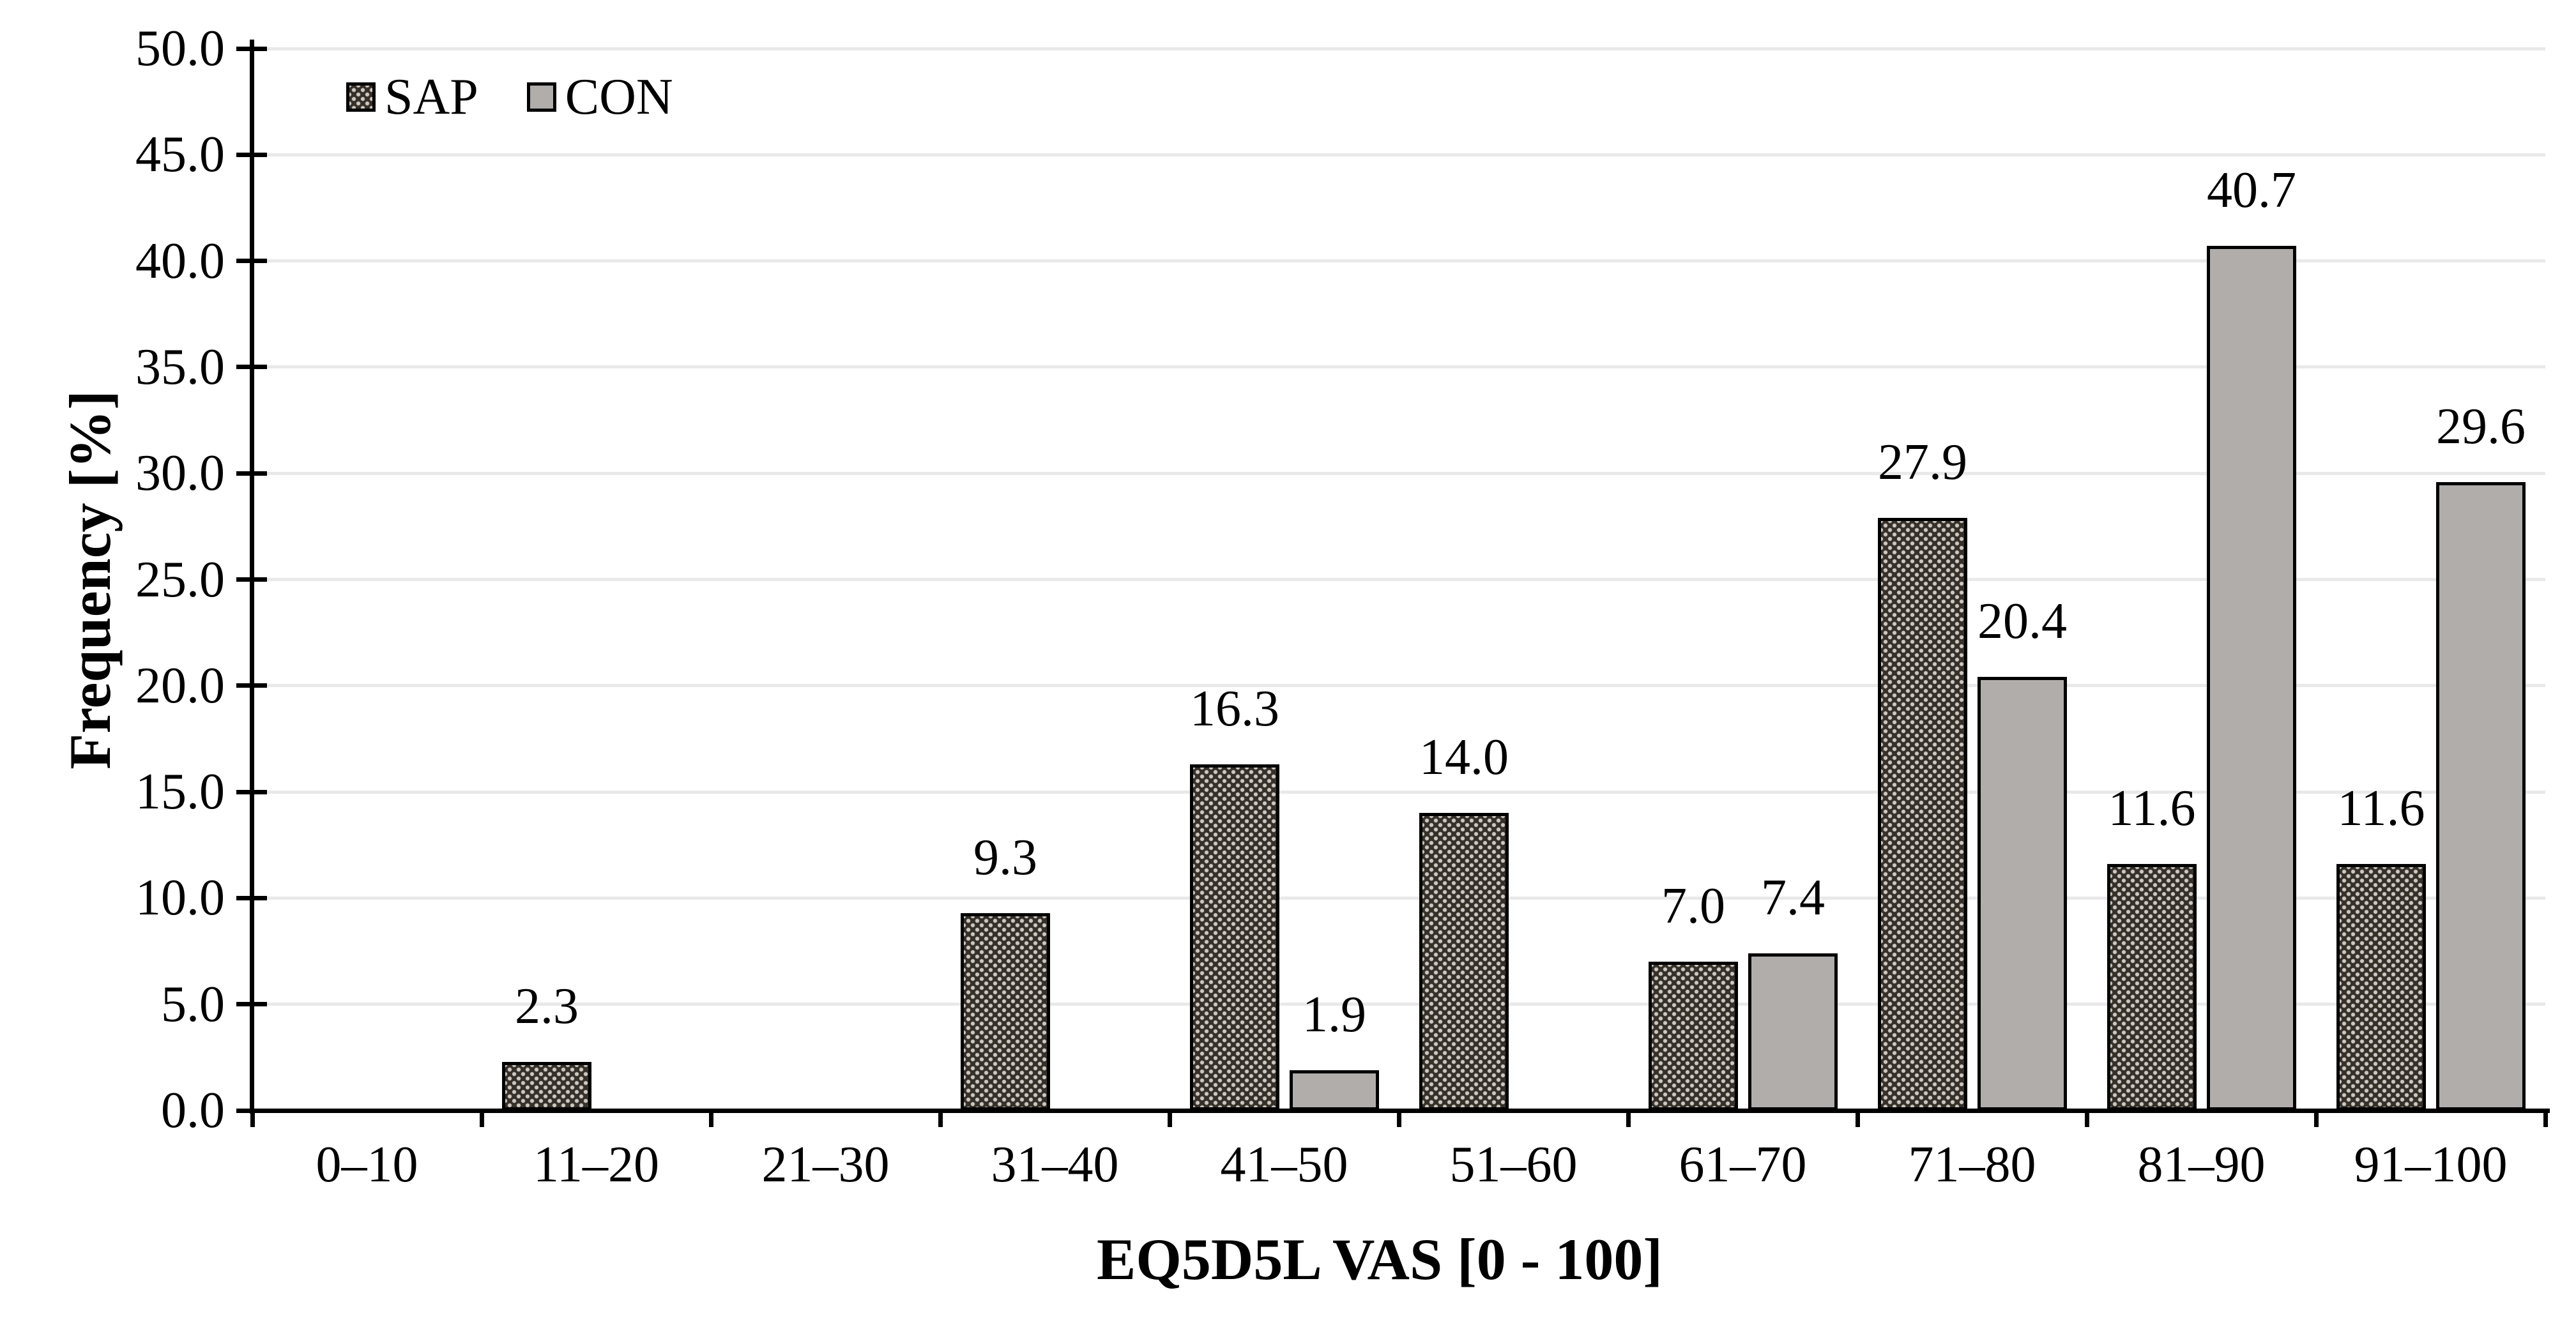 Image resolution: width=2576 pixels, height=1318 pixels. I want to click on y-tick-label-5: 5.0, so click(193, 1004).